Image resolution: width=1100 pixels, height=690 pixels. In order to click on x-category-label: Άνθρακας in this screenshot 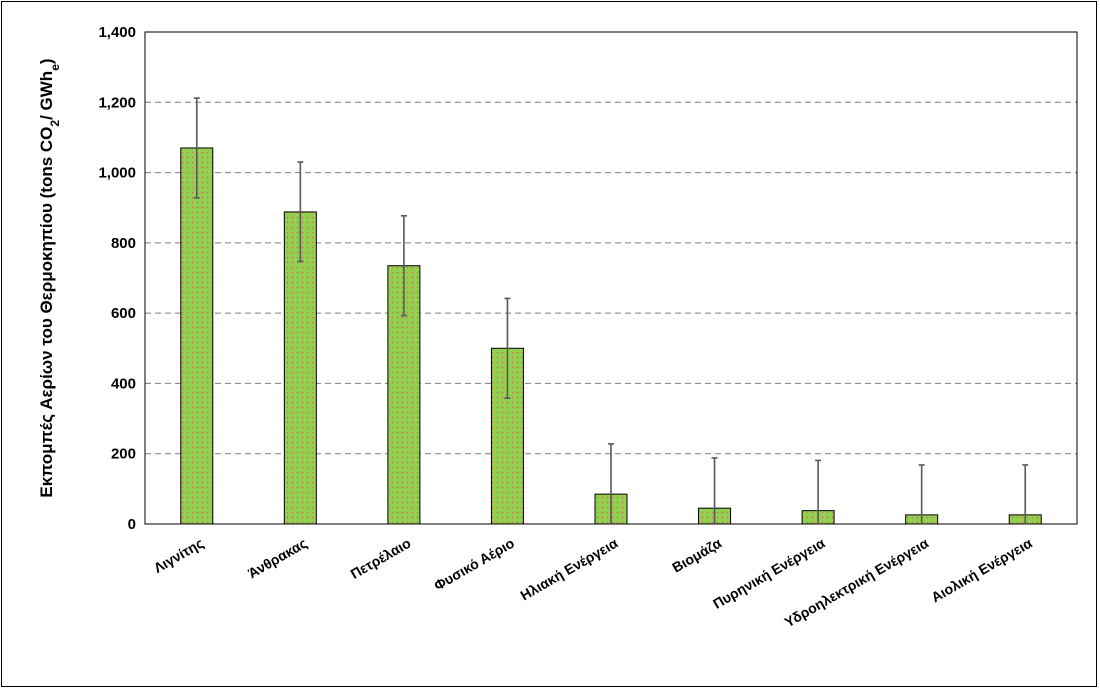, I will do `click(277, 558)`.